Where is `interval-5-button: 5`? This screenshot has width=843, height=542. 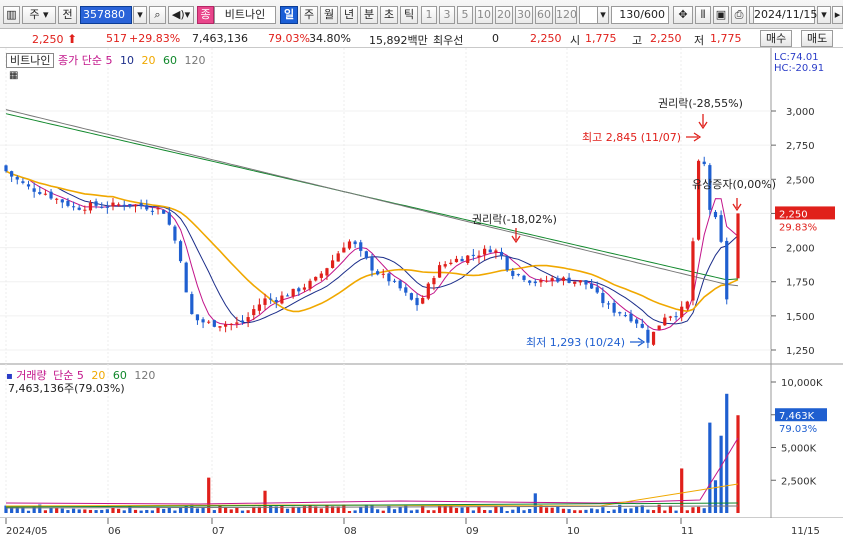 interval-5-button: 5 is located at coordinates (465, 15).